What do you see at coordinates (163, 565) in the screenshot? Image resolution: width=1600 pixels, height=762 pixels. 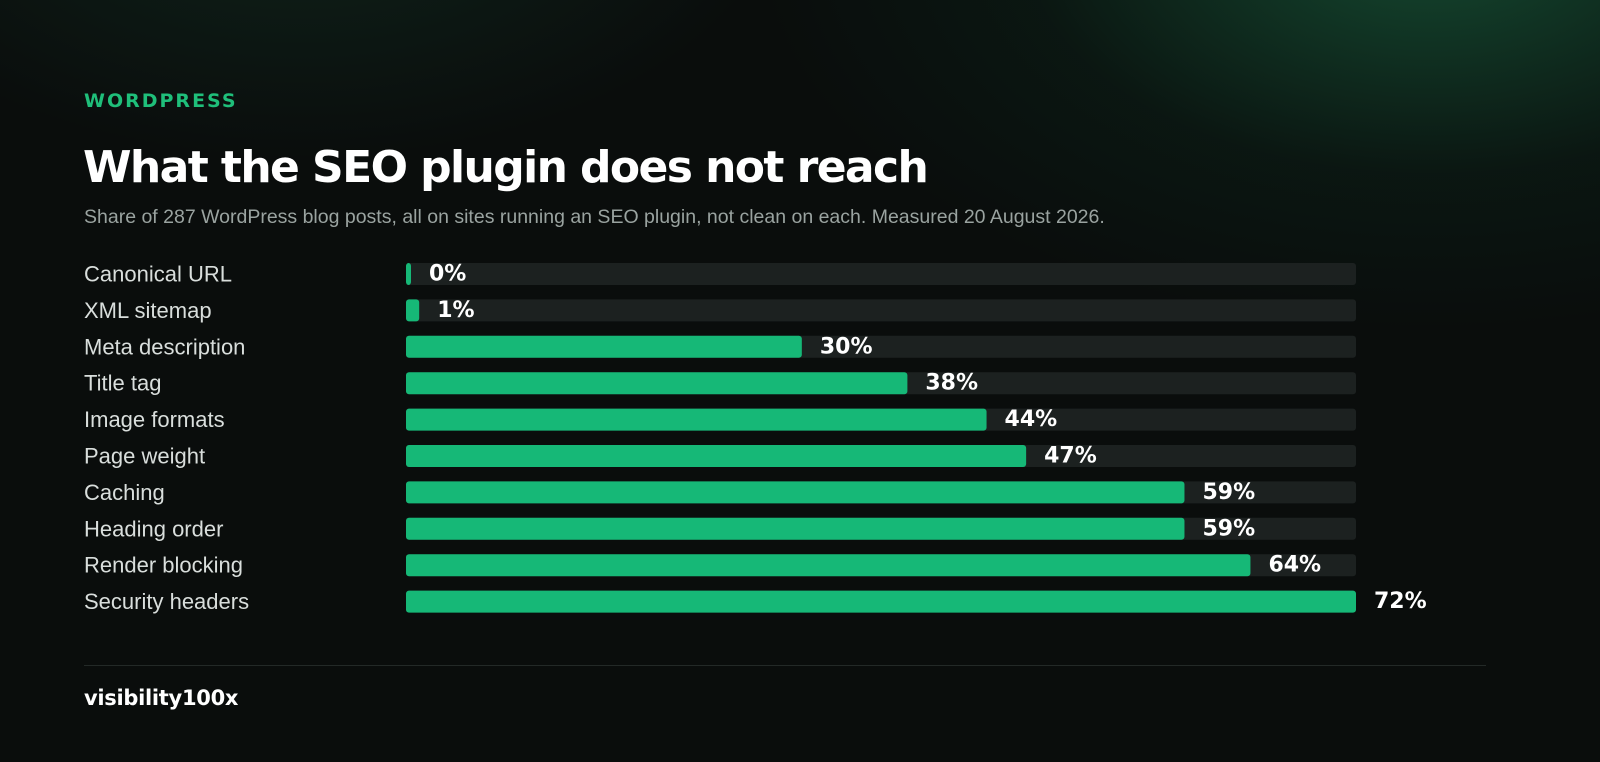 I see `category-label: Render blocking` at bounding box center [163, 565].